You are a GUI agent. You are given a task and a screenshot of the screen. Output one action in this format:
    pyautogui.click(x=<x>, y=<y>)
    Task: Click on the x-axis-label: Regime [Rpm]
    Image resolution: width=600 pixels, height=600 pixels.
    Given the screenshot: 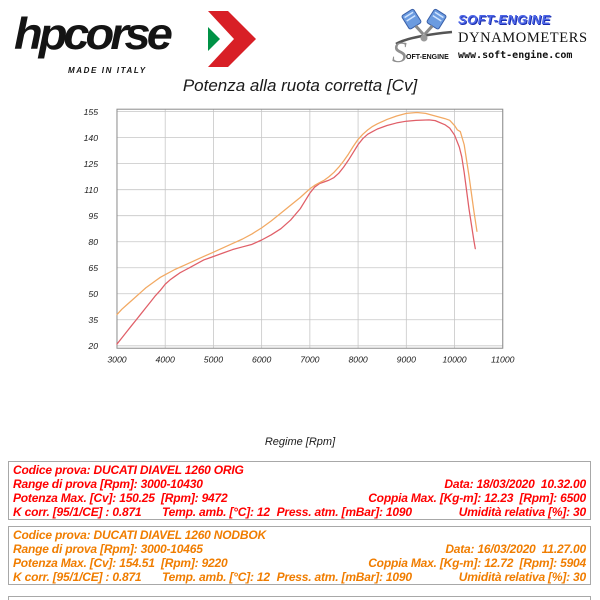 What is the action you would take?
    pyautogui.click(x=300, y=442)
    